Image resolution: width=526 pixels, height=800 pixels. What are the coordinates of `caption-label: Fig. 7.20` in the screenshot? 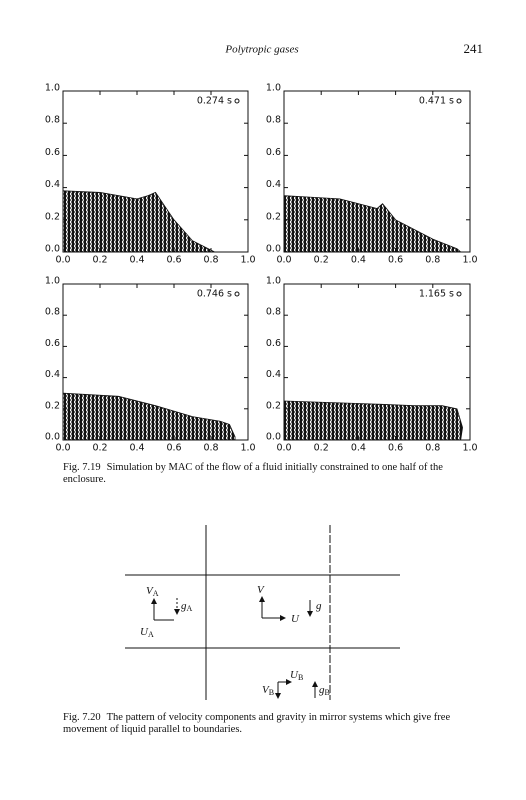 It's located at (82, 717).